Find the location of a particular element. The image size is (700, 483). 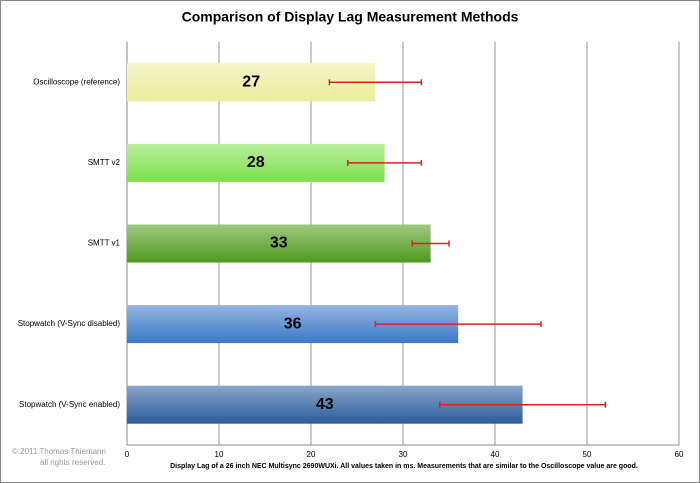

credit: all rights reserved. is located at coordinates (72, 462).